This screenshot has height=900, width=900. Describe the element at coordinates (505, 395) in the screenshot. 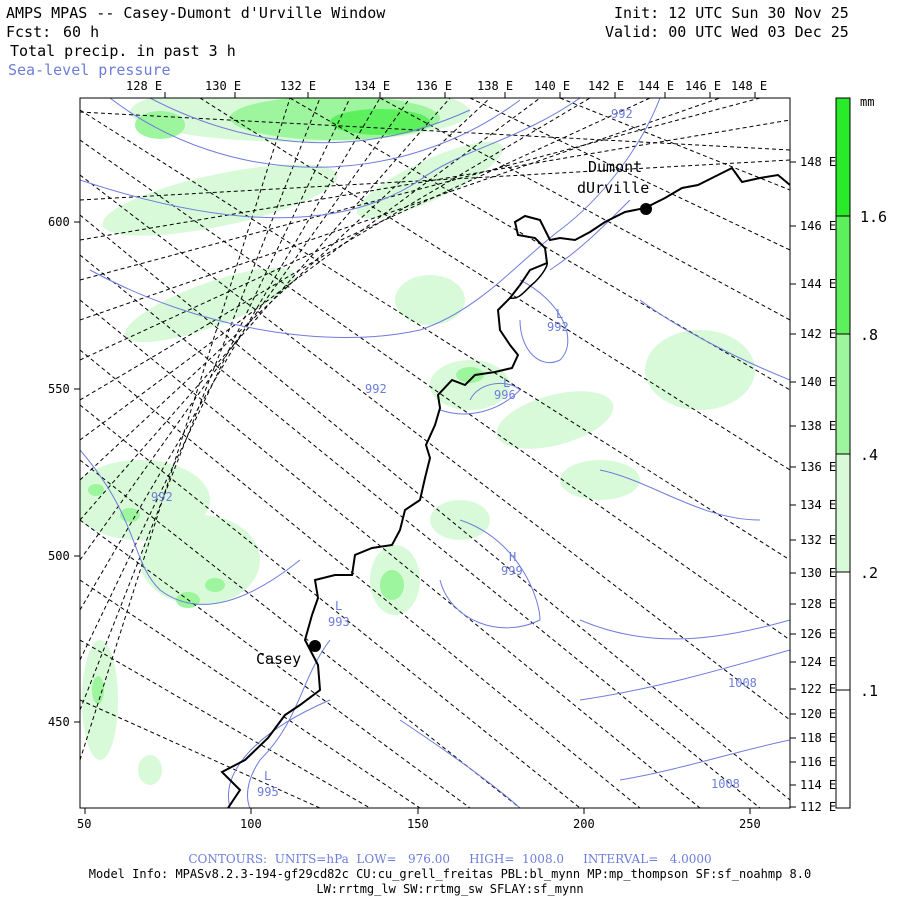

I see `isobar-label: 996` at that location.